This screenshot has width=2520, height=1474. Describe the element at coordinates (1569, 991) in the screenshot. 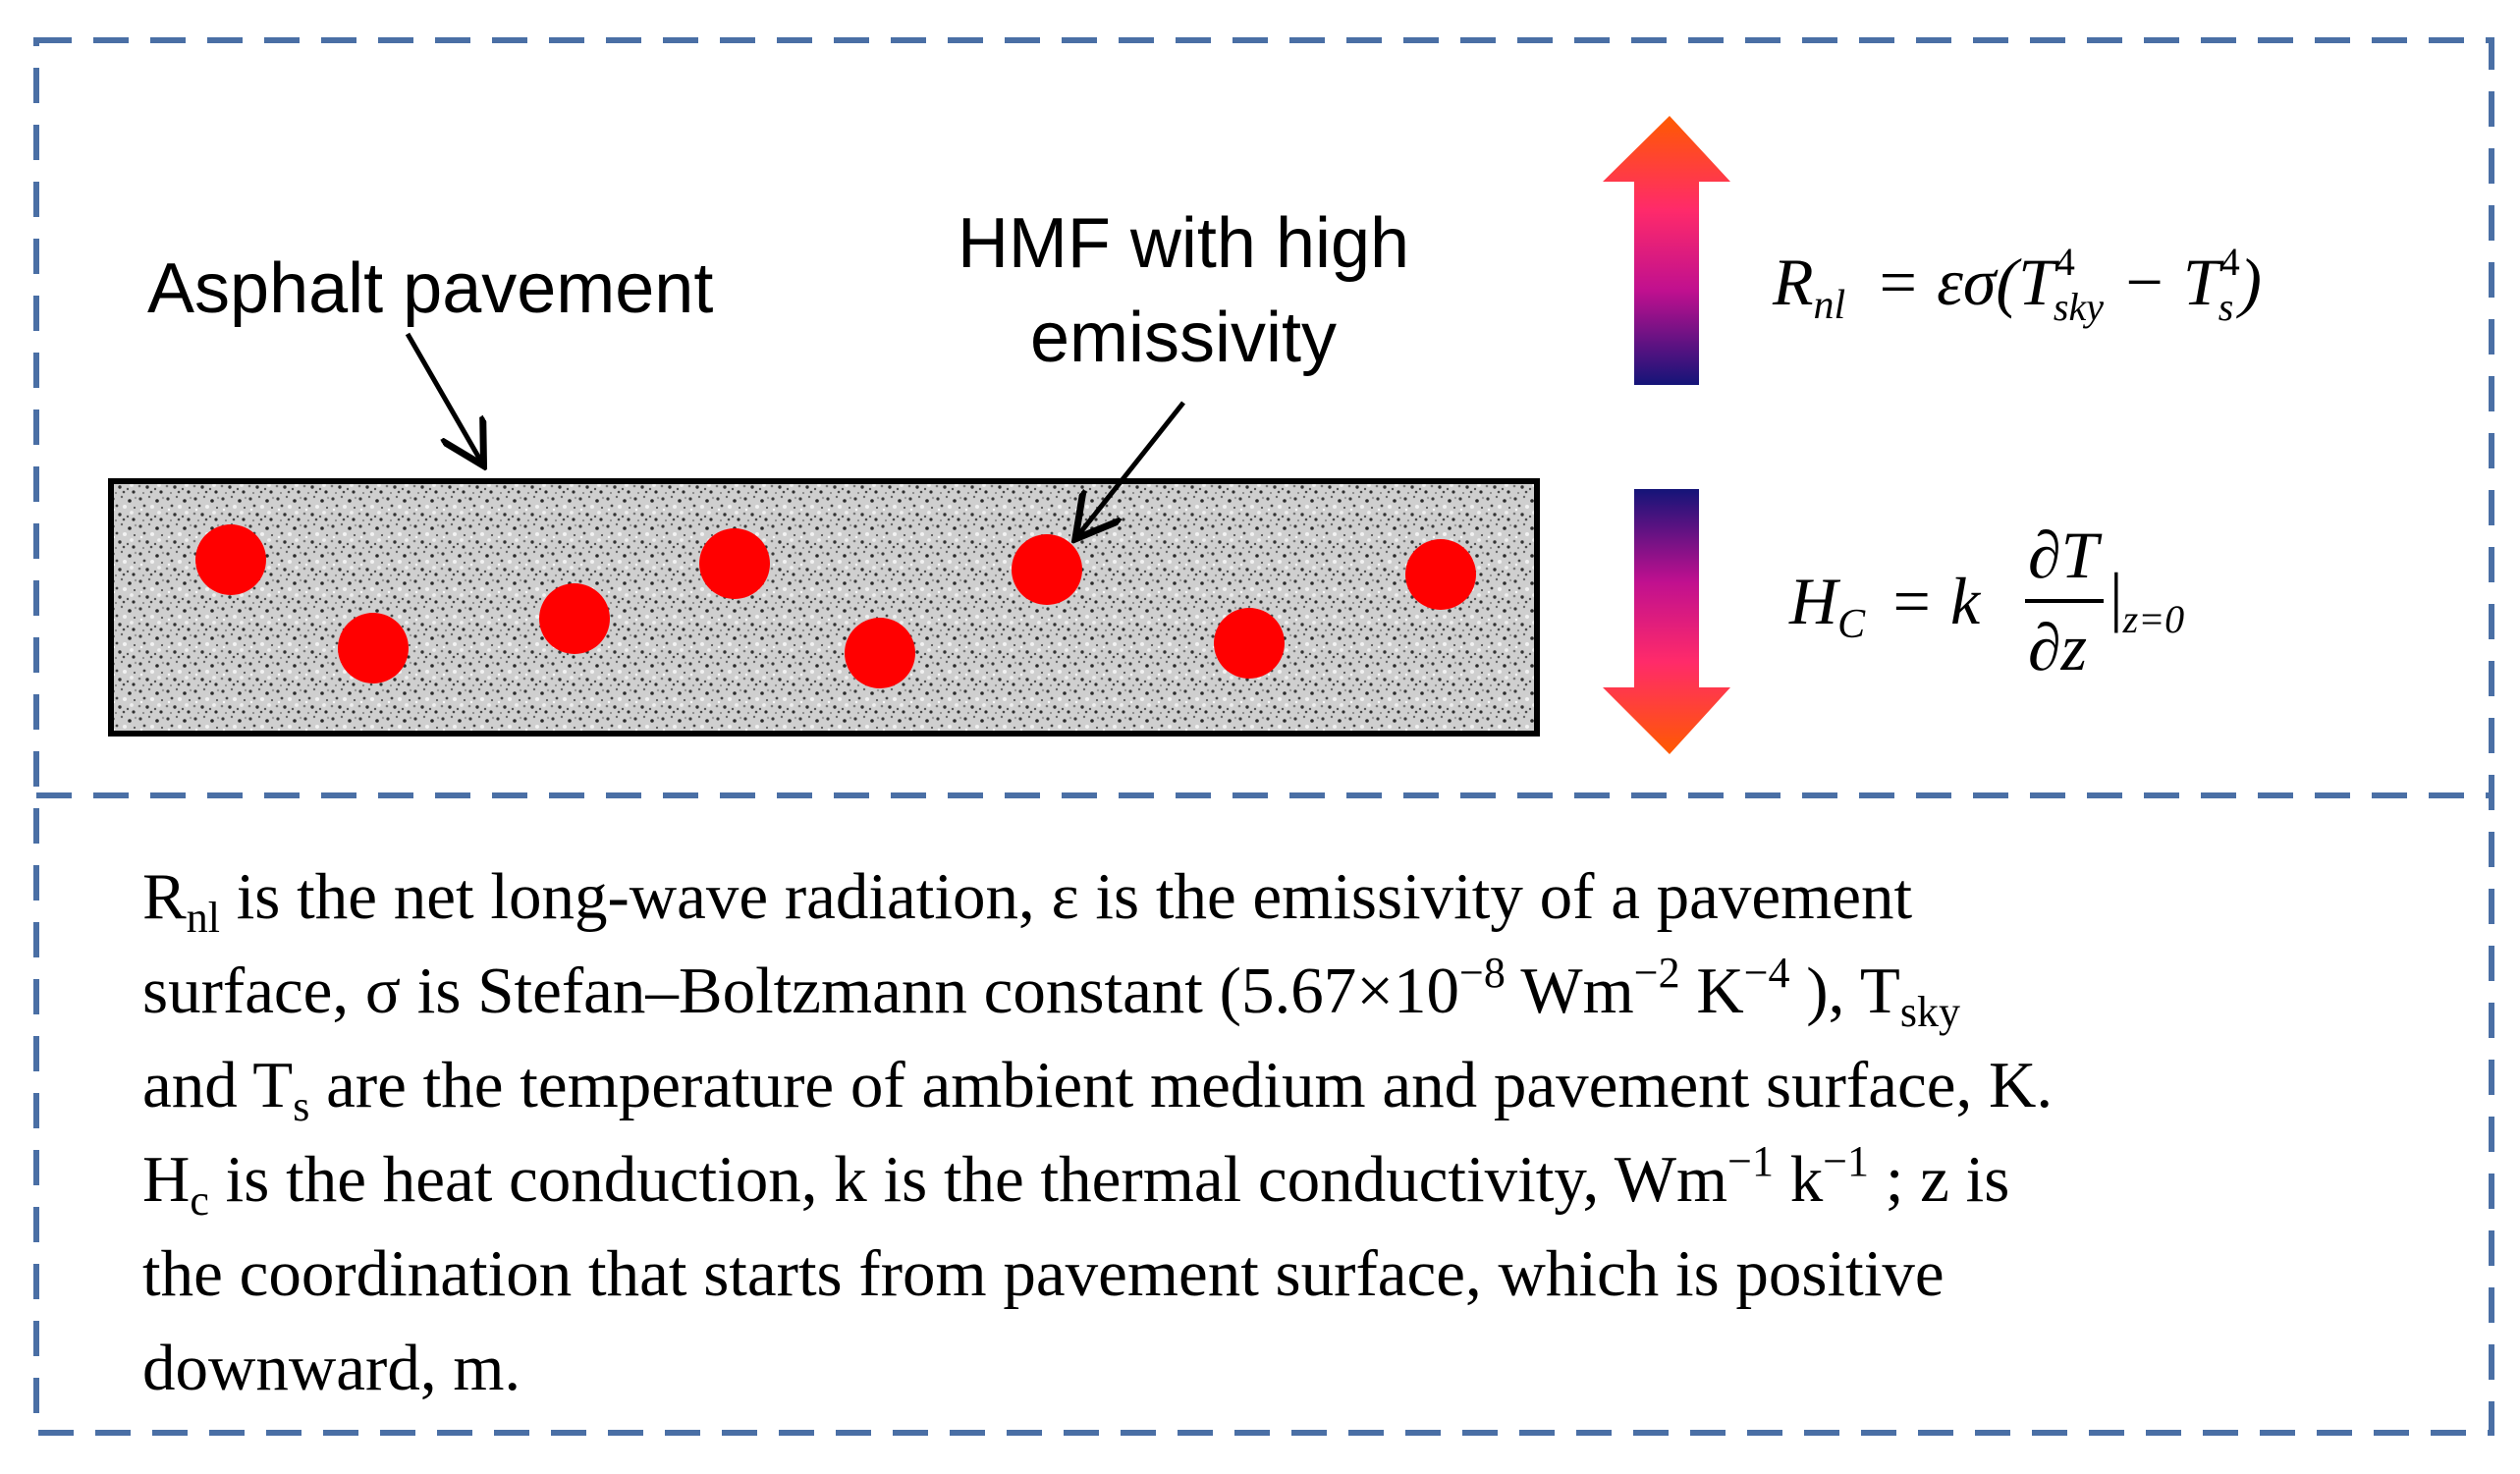

I see `desc-line-2-text-b: Wm` at that location.